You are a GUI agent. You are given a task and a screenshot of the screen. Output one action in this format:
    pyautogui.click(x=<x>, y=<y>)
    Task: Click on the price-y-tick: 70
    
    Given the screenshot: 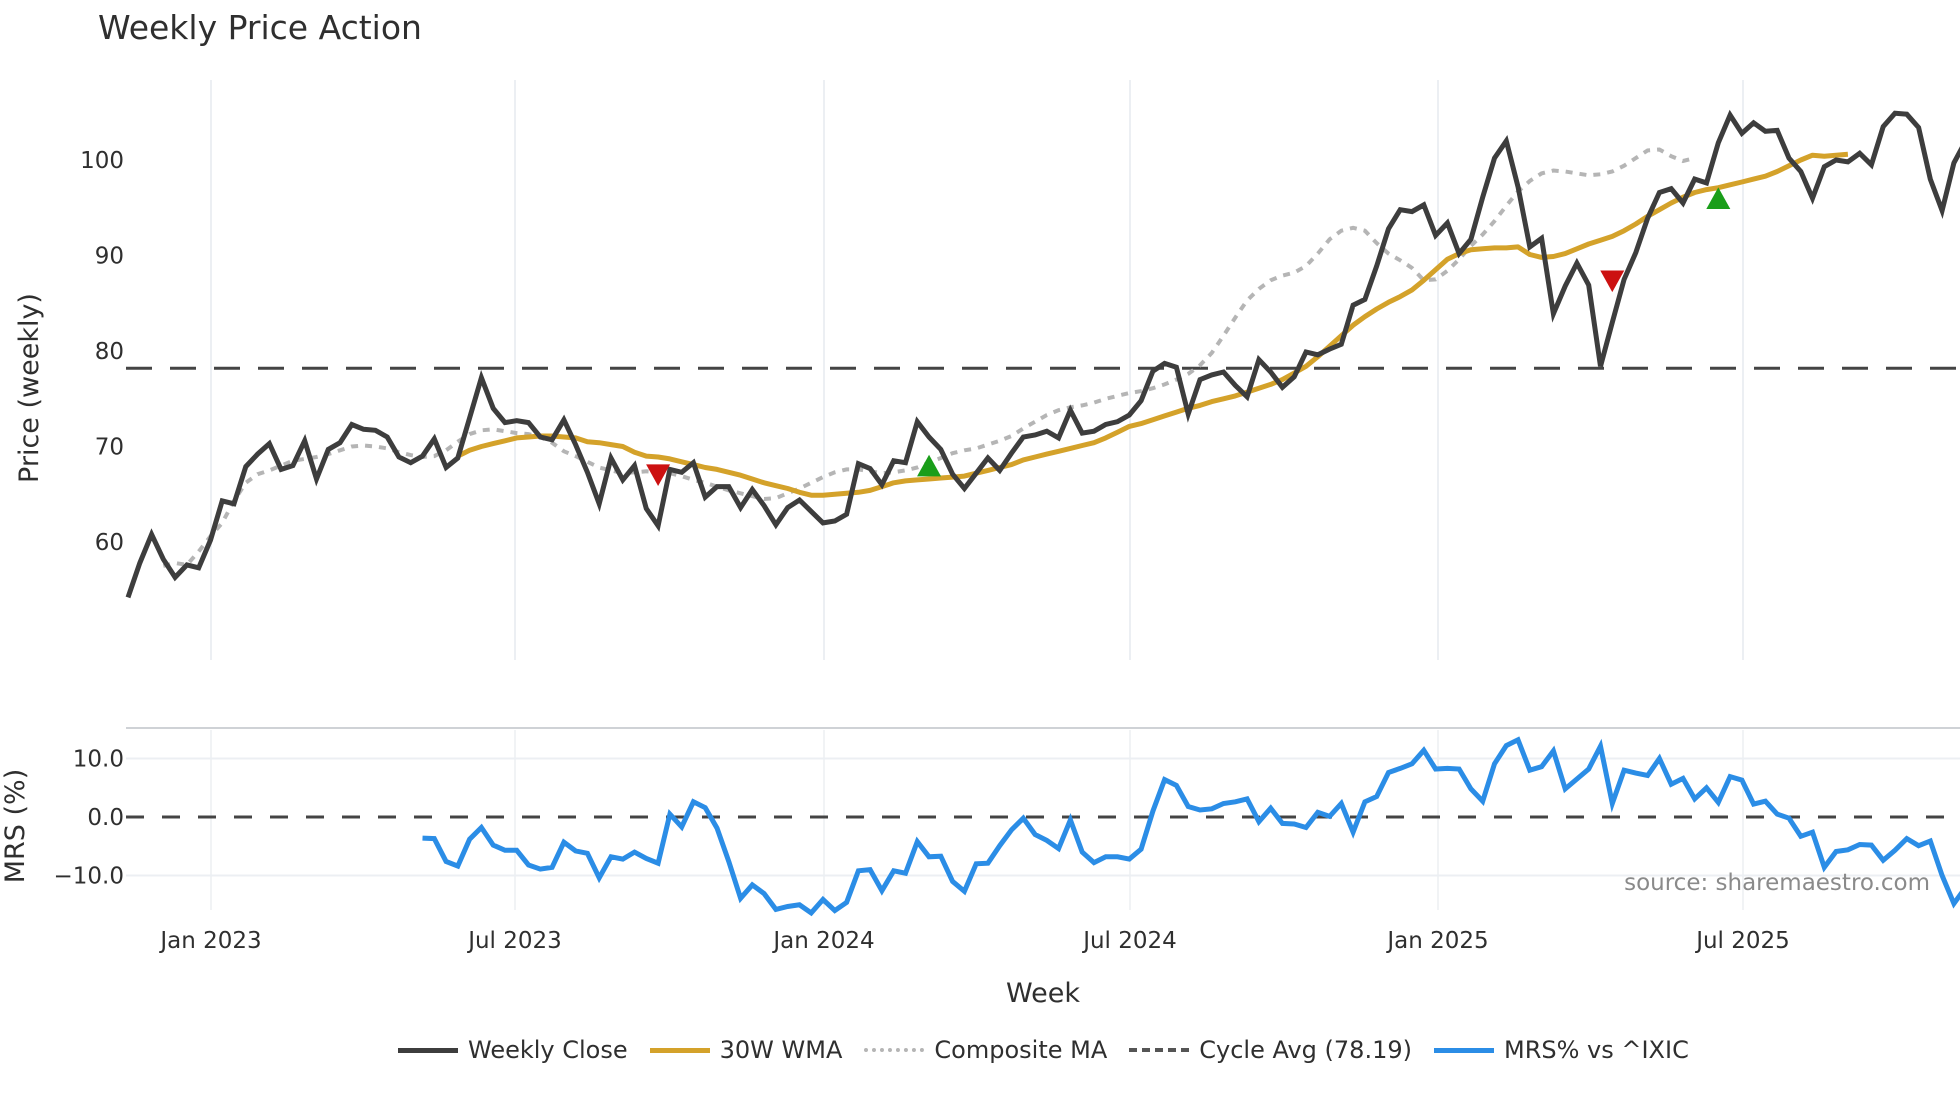 What is the action you would take?
    pyautogui.click(x=109, y=448)
    